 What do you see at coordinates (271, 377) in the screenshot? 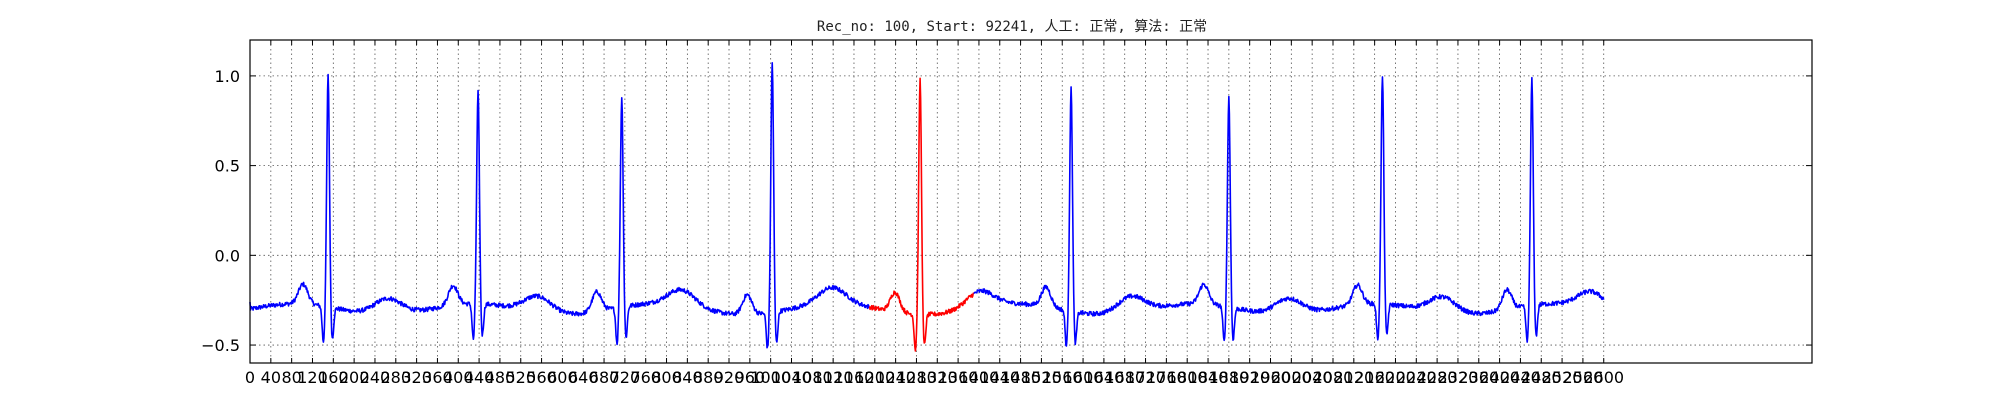
I see `x-tick-label: 40` at bounding box center [271, 377].